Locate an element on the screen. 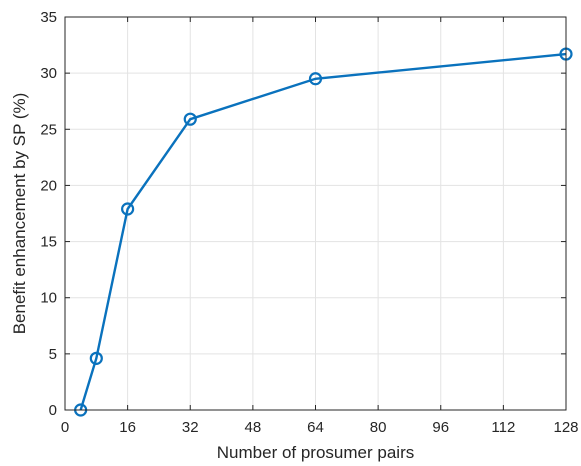  x-tick-label: 48 is located at coordinates (253, 427).